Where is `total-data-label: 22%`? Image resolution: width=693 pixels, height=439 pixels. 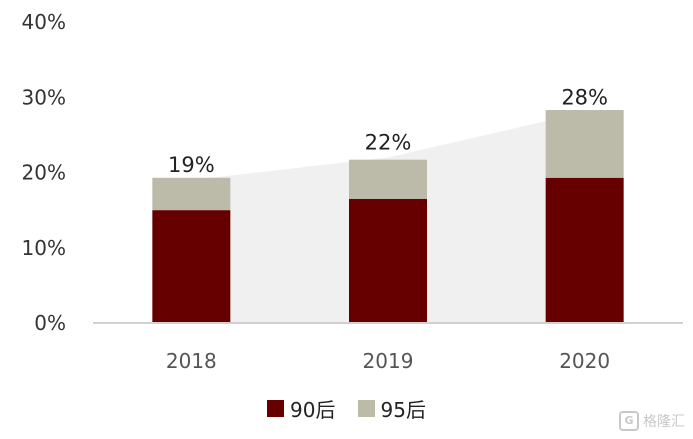 total-data-label: 22% is located at coordinates (388, 142).